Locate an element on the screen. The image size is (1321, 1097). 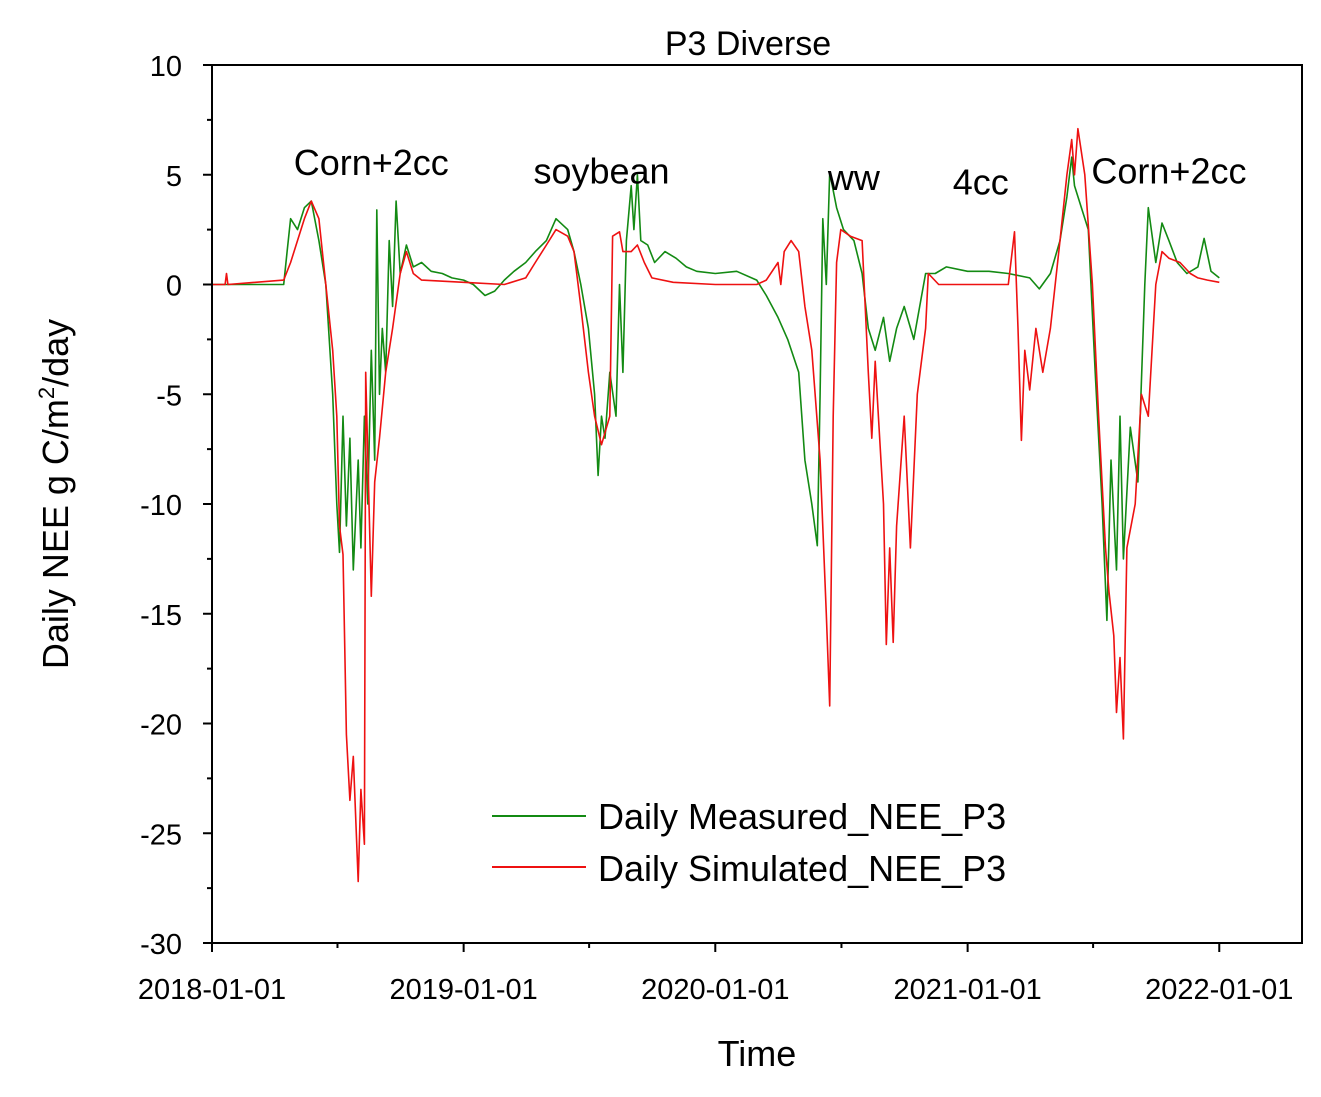
y-tick-label-7: -25 is located at coordinates (161, 835).